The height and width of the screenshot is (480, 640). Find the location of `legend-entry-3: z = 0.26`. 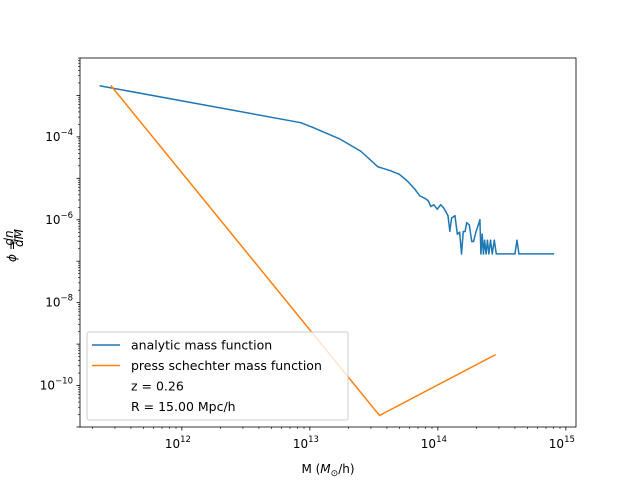

legend-entry-3: z = 0.26 is located at coordinates (157, 386).